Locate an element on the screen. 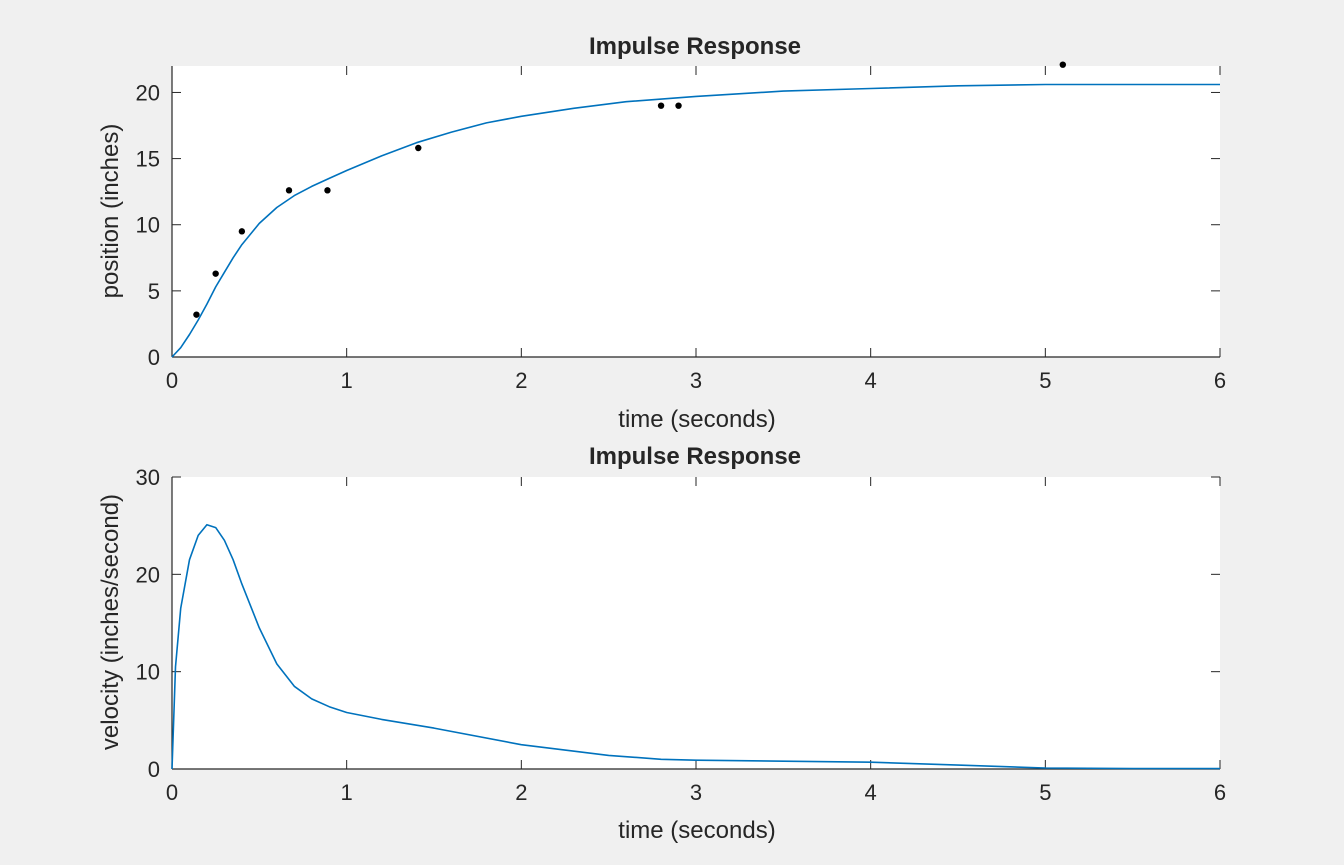  position-x-tick-label: 2 is located at coordinates (521, 380).